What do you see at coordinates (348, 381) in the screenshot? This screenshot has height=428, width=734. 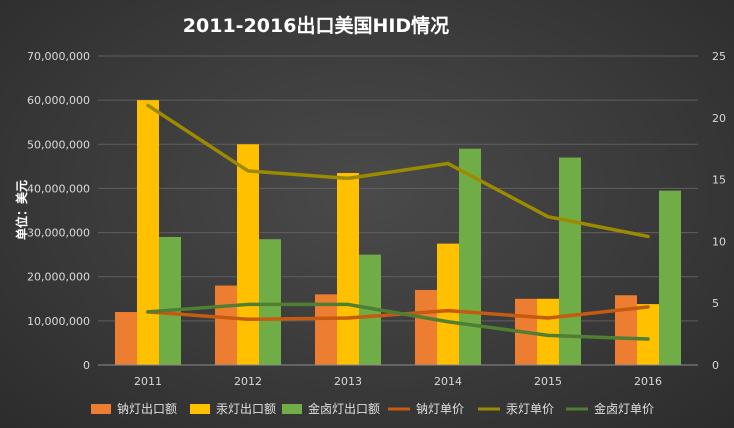 I see `x-tick-label: 2013` at bounding box center [348, 381].